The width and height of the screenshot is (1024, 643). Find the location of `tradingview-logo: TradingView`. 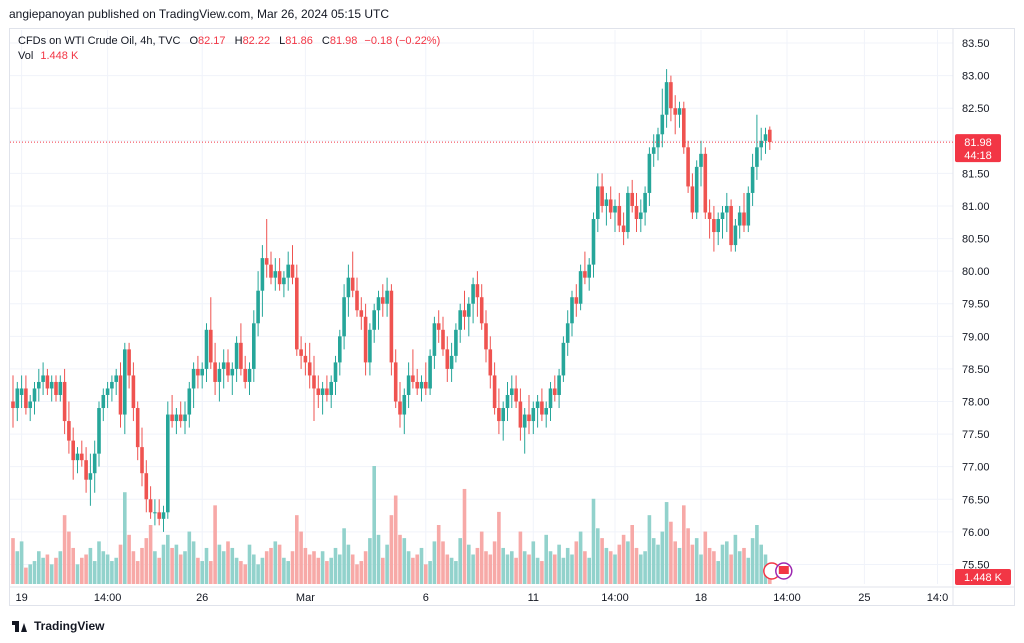

tradingview-logo: TradingView is located at coordinates (58, 626).